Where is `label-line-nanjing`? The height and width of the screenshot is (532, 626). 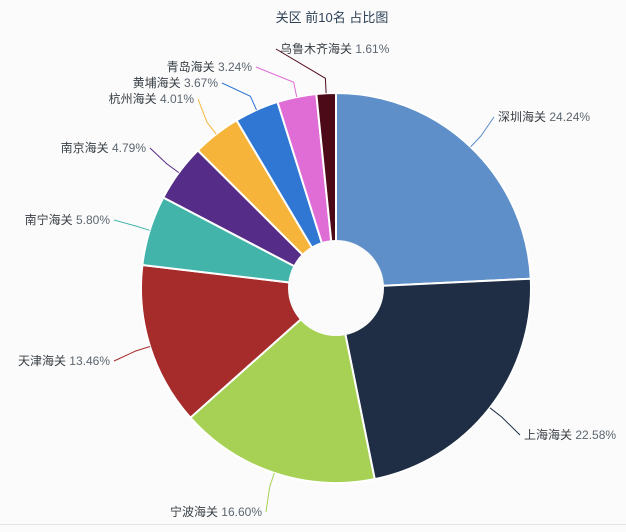 label-line-nanjing is located at coordinates (164, 160).